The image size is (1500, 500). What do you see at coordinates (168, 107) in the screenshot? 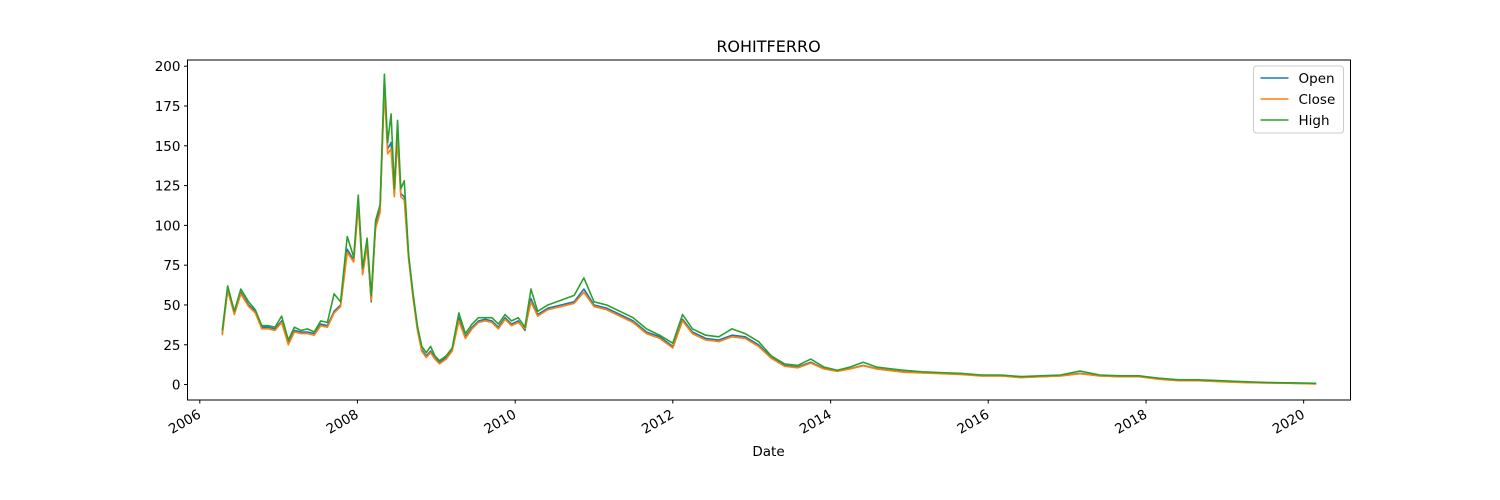
I see `y-tick-label: 175` at bounding box center [168, 107].